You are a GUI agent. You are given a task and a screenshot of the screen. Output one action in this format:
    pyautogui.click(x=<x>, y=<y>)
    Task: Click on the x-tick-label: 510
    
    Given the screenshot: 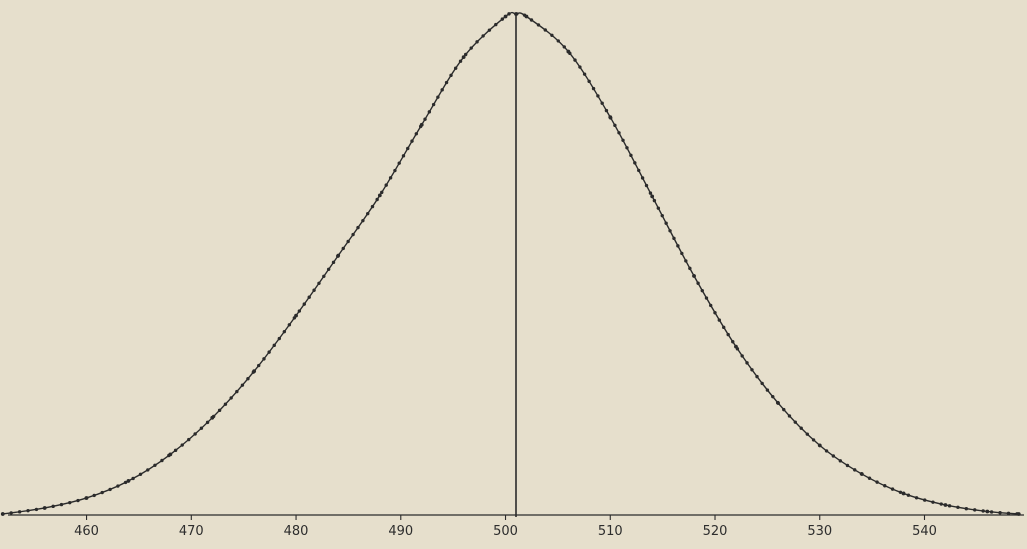 What is the action you would take?
    pyautogui.click(x=610, y=531)
    